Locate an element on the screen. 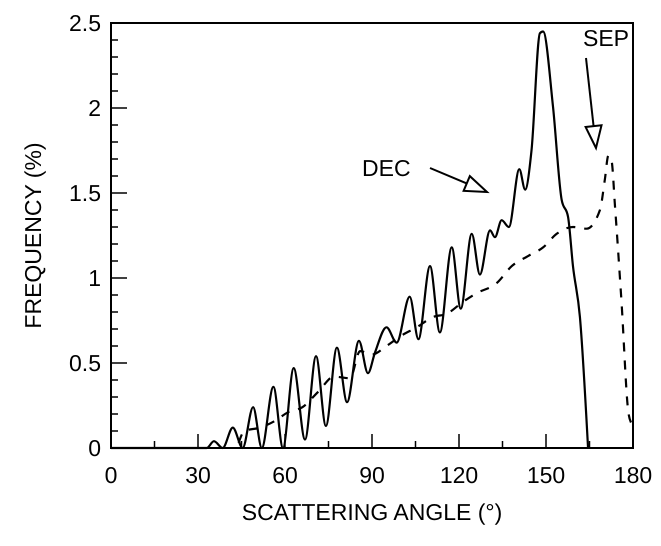  y-tick-label: 2 is located at coordinates (94, 108).